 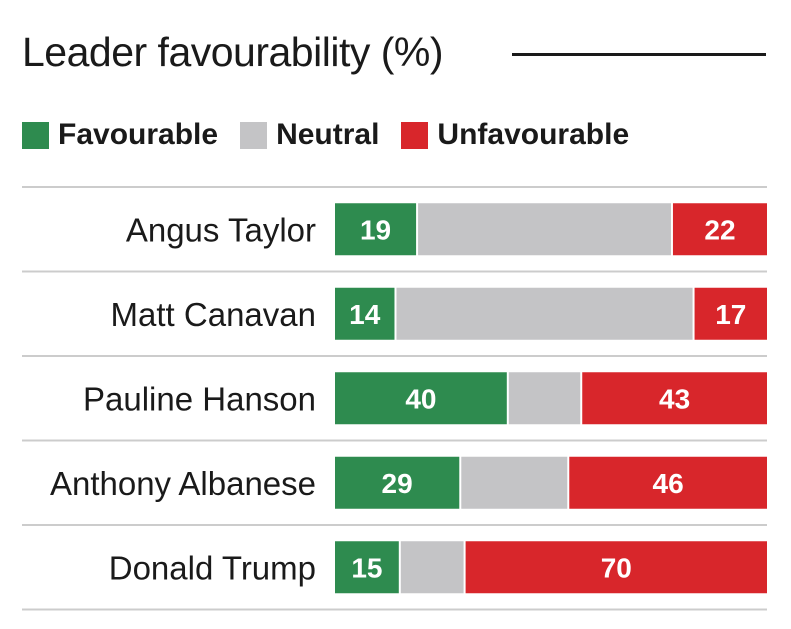 I want to click on bar-segment-unfavourable-angus-taylor, so click(x=719, y=229).